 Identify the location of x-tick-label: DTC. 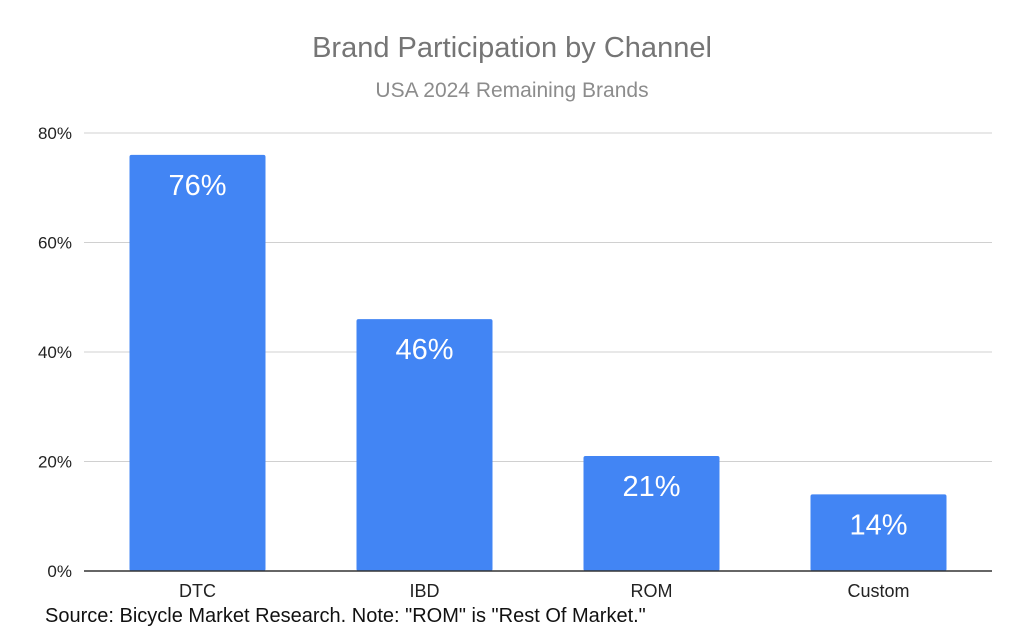
(197, 590).